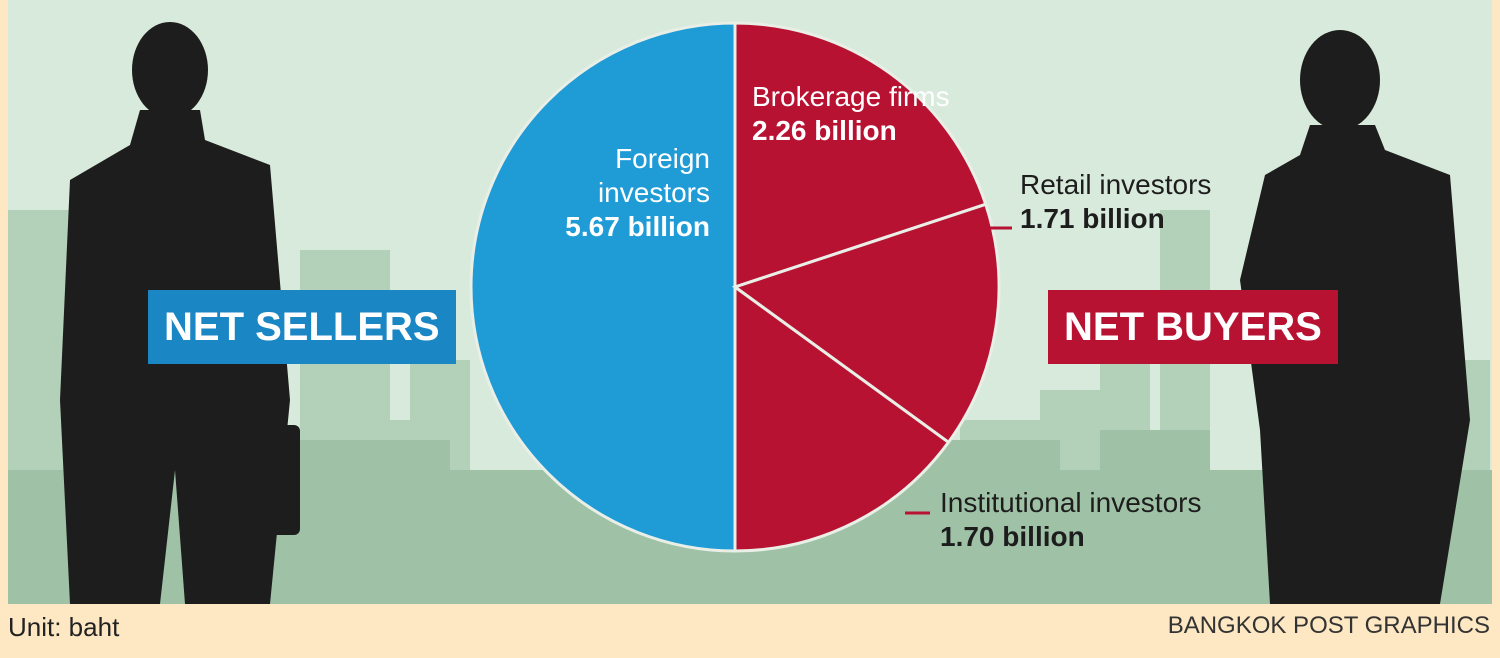 The width and height of the screenshot is (1500, 658). What do you see at coordinates (958, 370) in the screenshot?
I see `leaders` at bounding box center [958, 370].